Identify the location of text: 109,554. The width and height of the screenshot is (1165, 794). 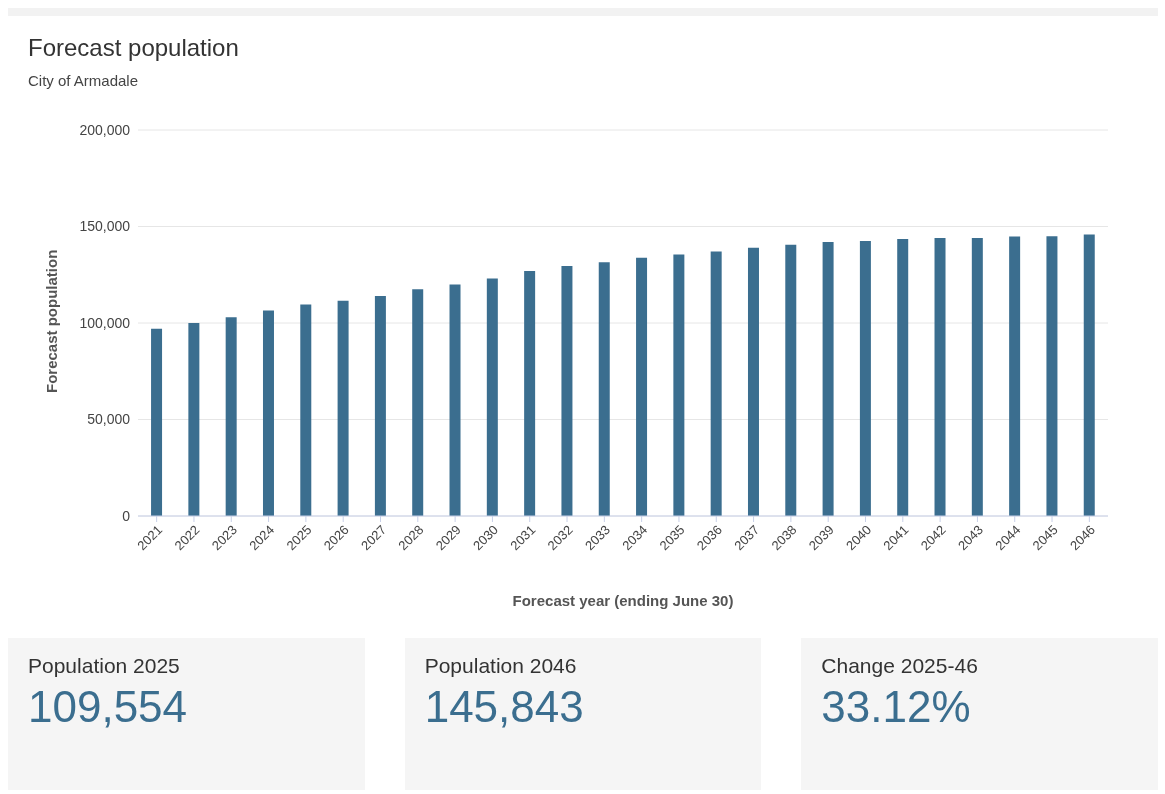
(108, 707).